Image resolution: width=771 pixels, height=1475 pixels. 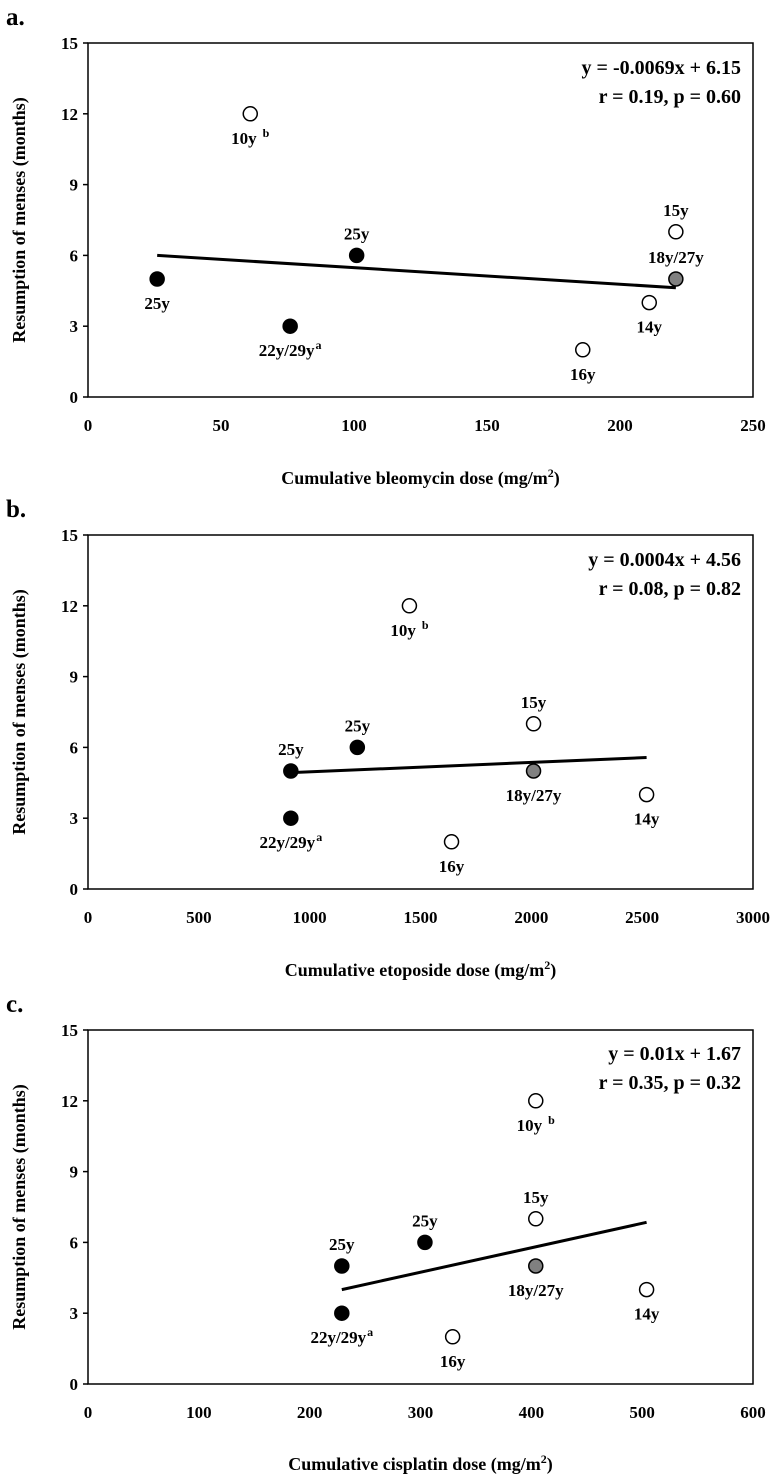 I want to click on x-tick-label: 250, so click(x=753, y=425).